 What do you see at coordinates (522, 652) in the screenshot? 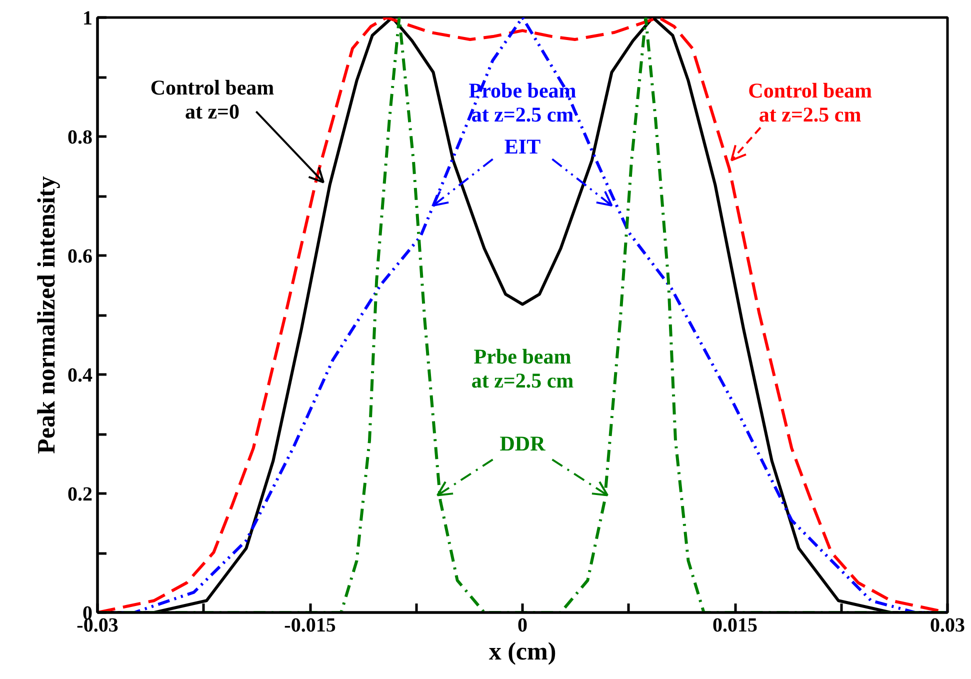
I see `x-axis-title: x (cm)` at bounding box center [522, 652].